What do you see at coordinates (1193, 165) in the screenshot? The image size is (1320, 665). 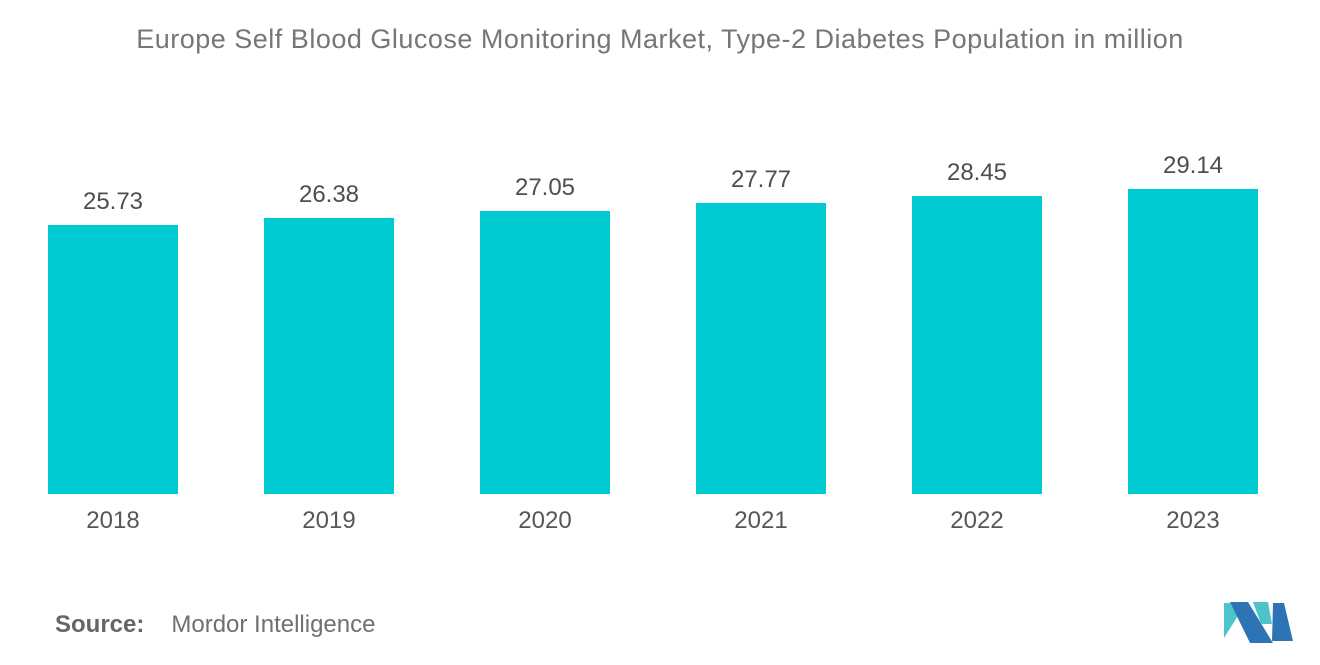 I see `bar-value-label: 29.14` at bounding box center [1193, 165].